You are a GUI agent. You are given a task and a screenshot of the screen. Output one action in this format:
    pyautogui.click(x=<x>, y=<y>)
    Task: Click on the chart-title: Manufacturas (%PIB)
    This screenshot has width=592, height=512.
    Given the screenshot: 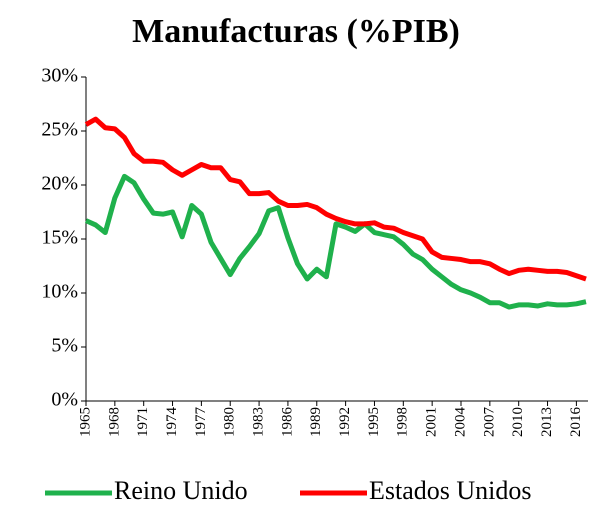 What is the action you would take?
    pyautogui.click(x=296, y=31)
    